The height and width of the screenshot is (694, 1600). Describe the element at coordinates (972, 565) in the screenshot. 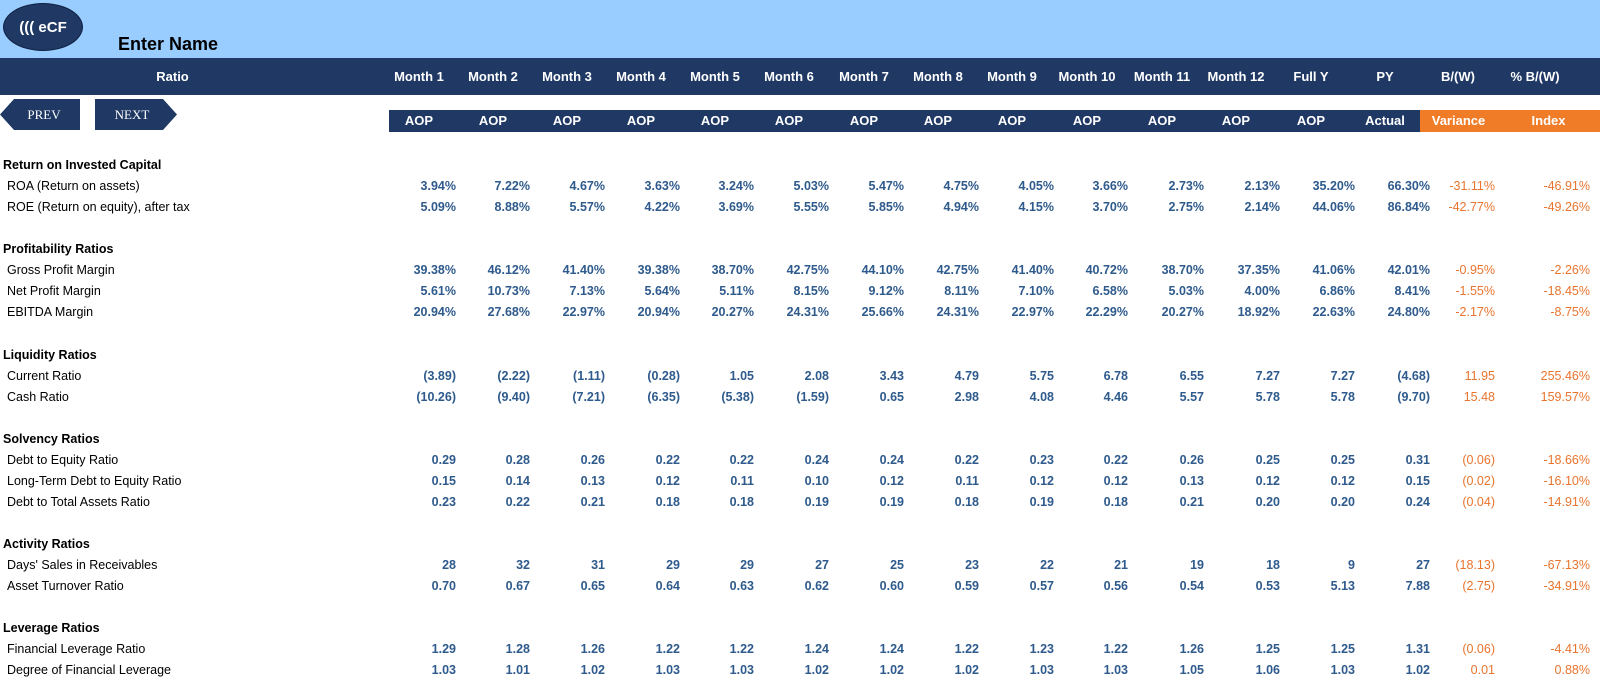

I see `value-cell: 23` at that location.